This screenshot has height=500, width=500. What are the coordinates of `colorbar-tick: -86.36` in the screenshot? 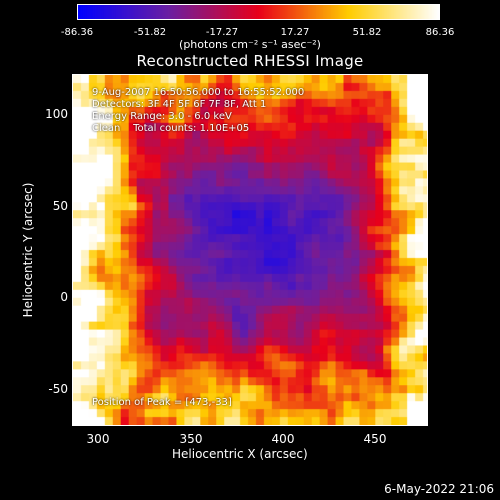 It's located at (77, 32).